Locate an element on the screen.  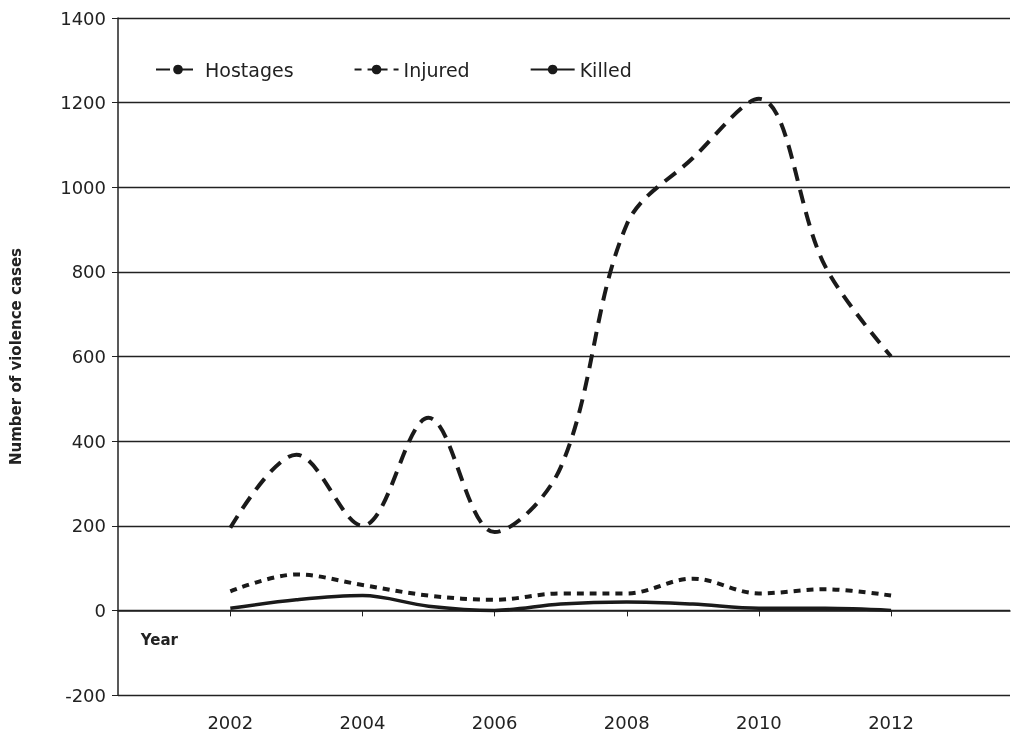
legend-label: Hostages is located at coordinates (249, 69).